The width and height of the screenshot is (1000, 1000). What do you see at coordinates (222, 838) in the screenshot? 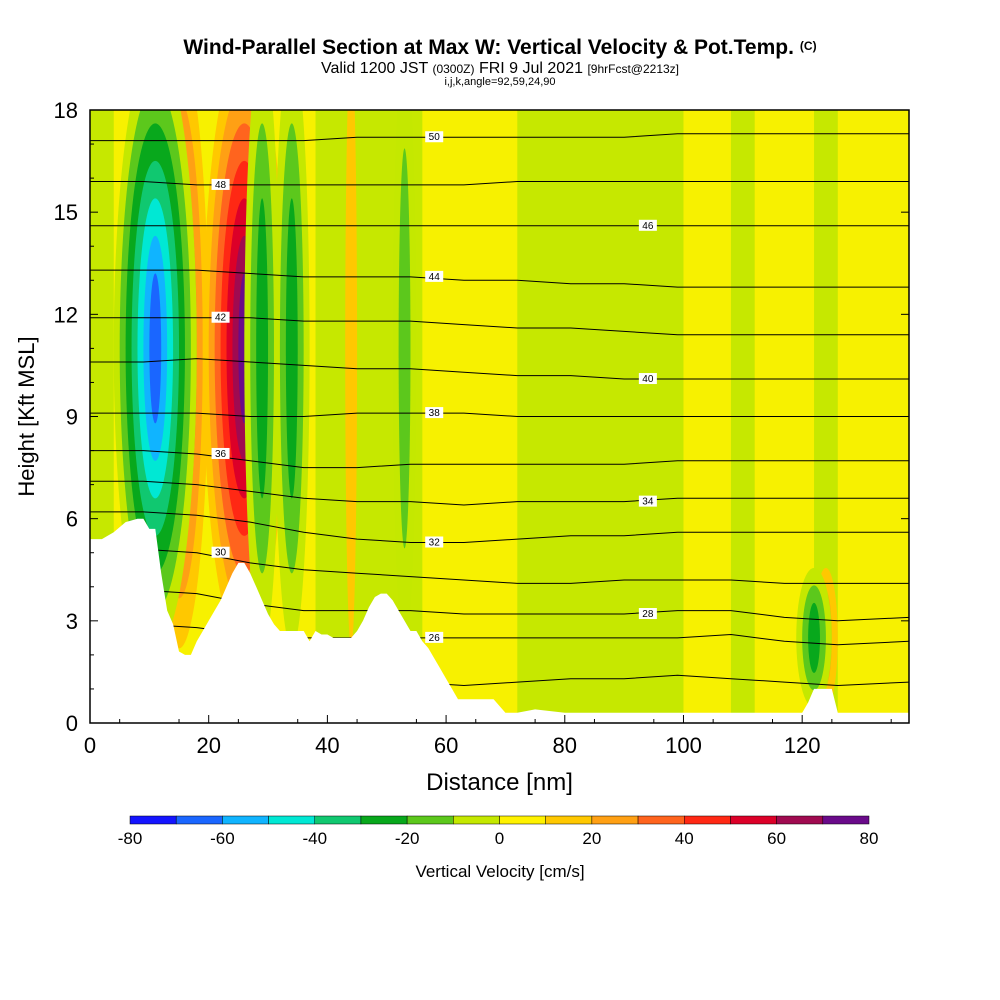
I see `colorbar-tick-label: -60` at bounding box center [222, 838].